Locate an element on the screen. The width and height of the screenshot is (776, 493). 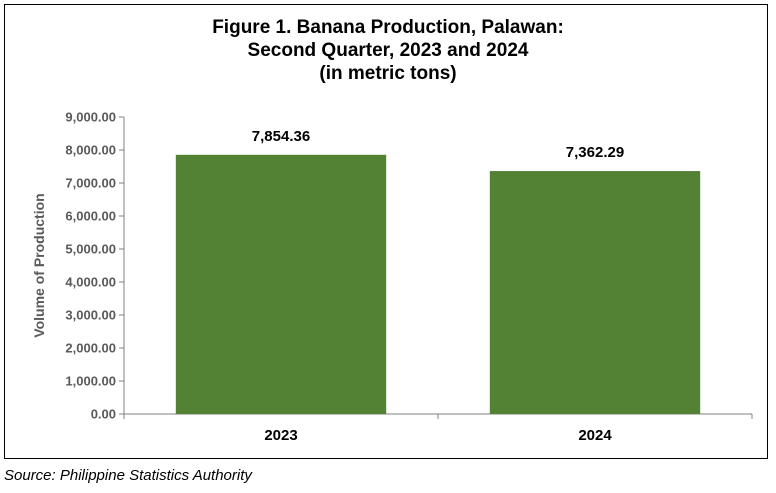
y-tick-label: 8,000.00 is located at coordinates (90, 150).